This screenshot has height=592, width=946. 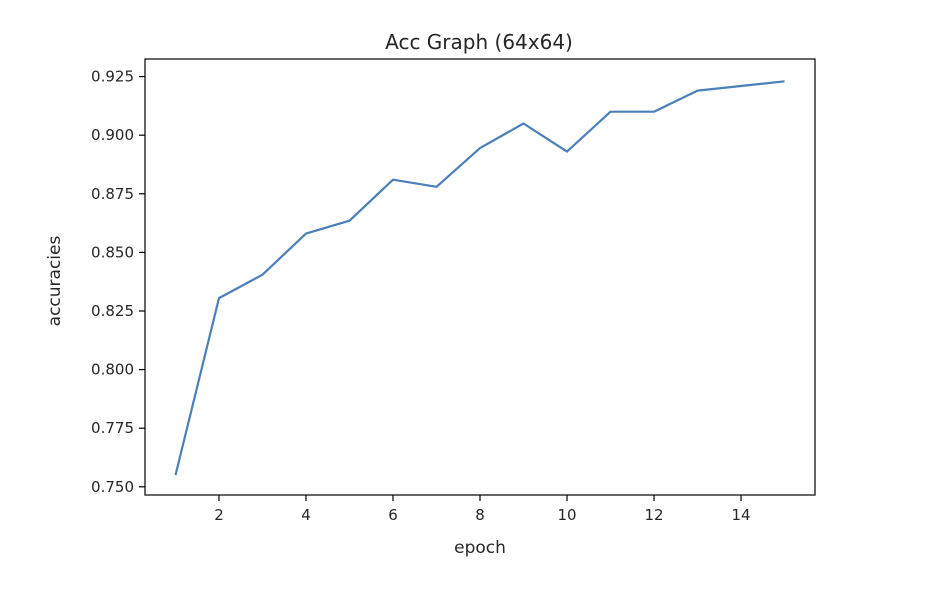 What do you see at coordinates (112, 311) in the screenshot?
I see `y-tick-label: 0.825` at bounding box center [112, 311].